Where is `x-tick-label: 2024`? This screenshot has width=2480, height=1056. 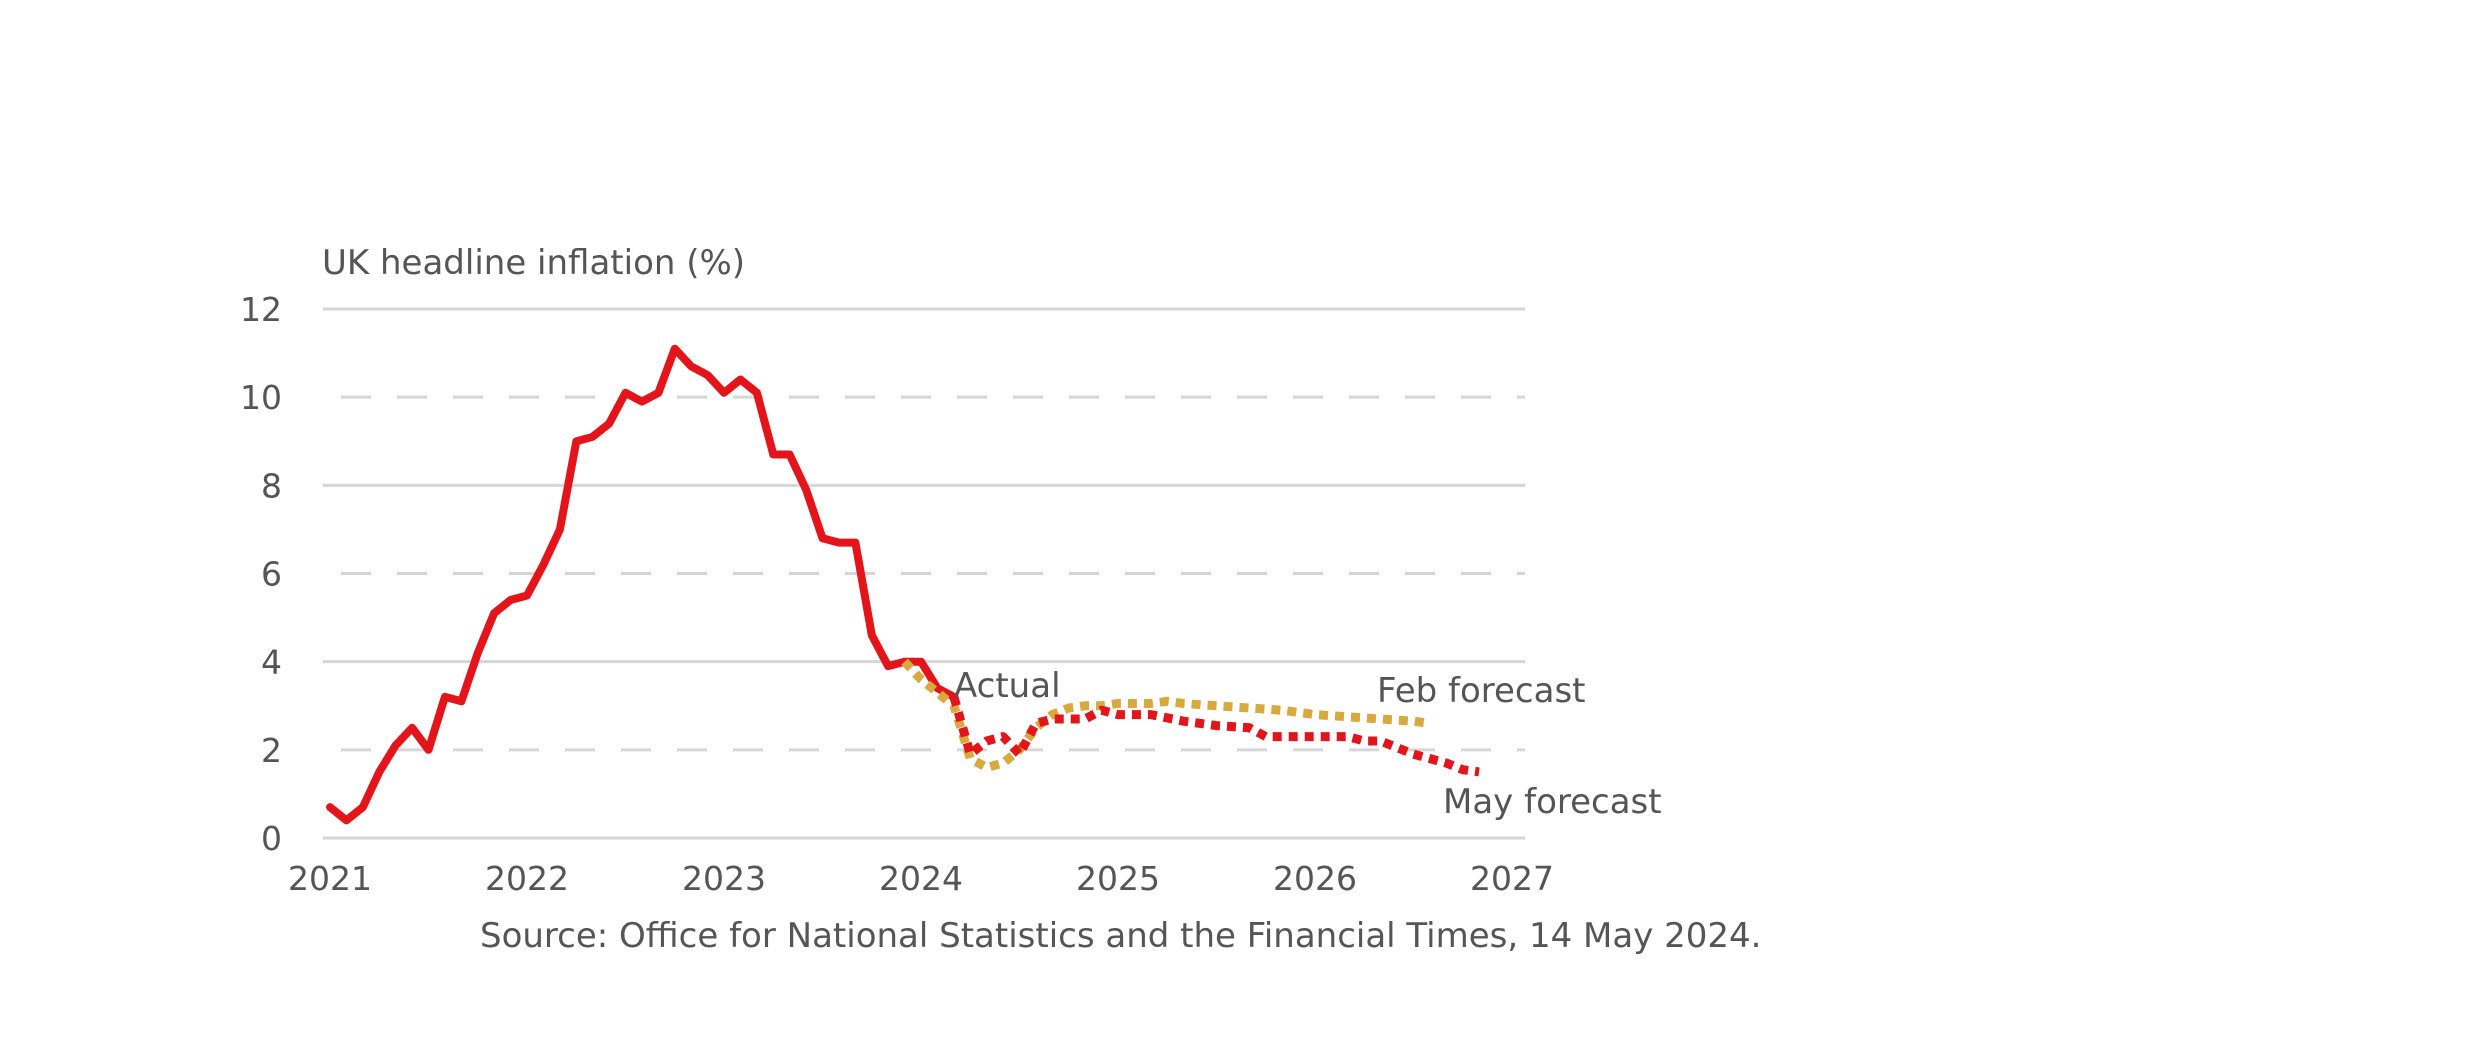 x-tick-label: 2024 is located at coordinates (921, 878).